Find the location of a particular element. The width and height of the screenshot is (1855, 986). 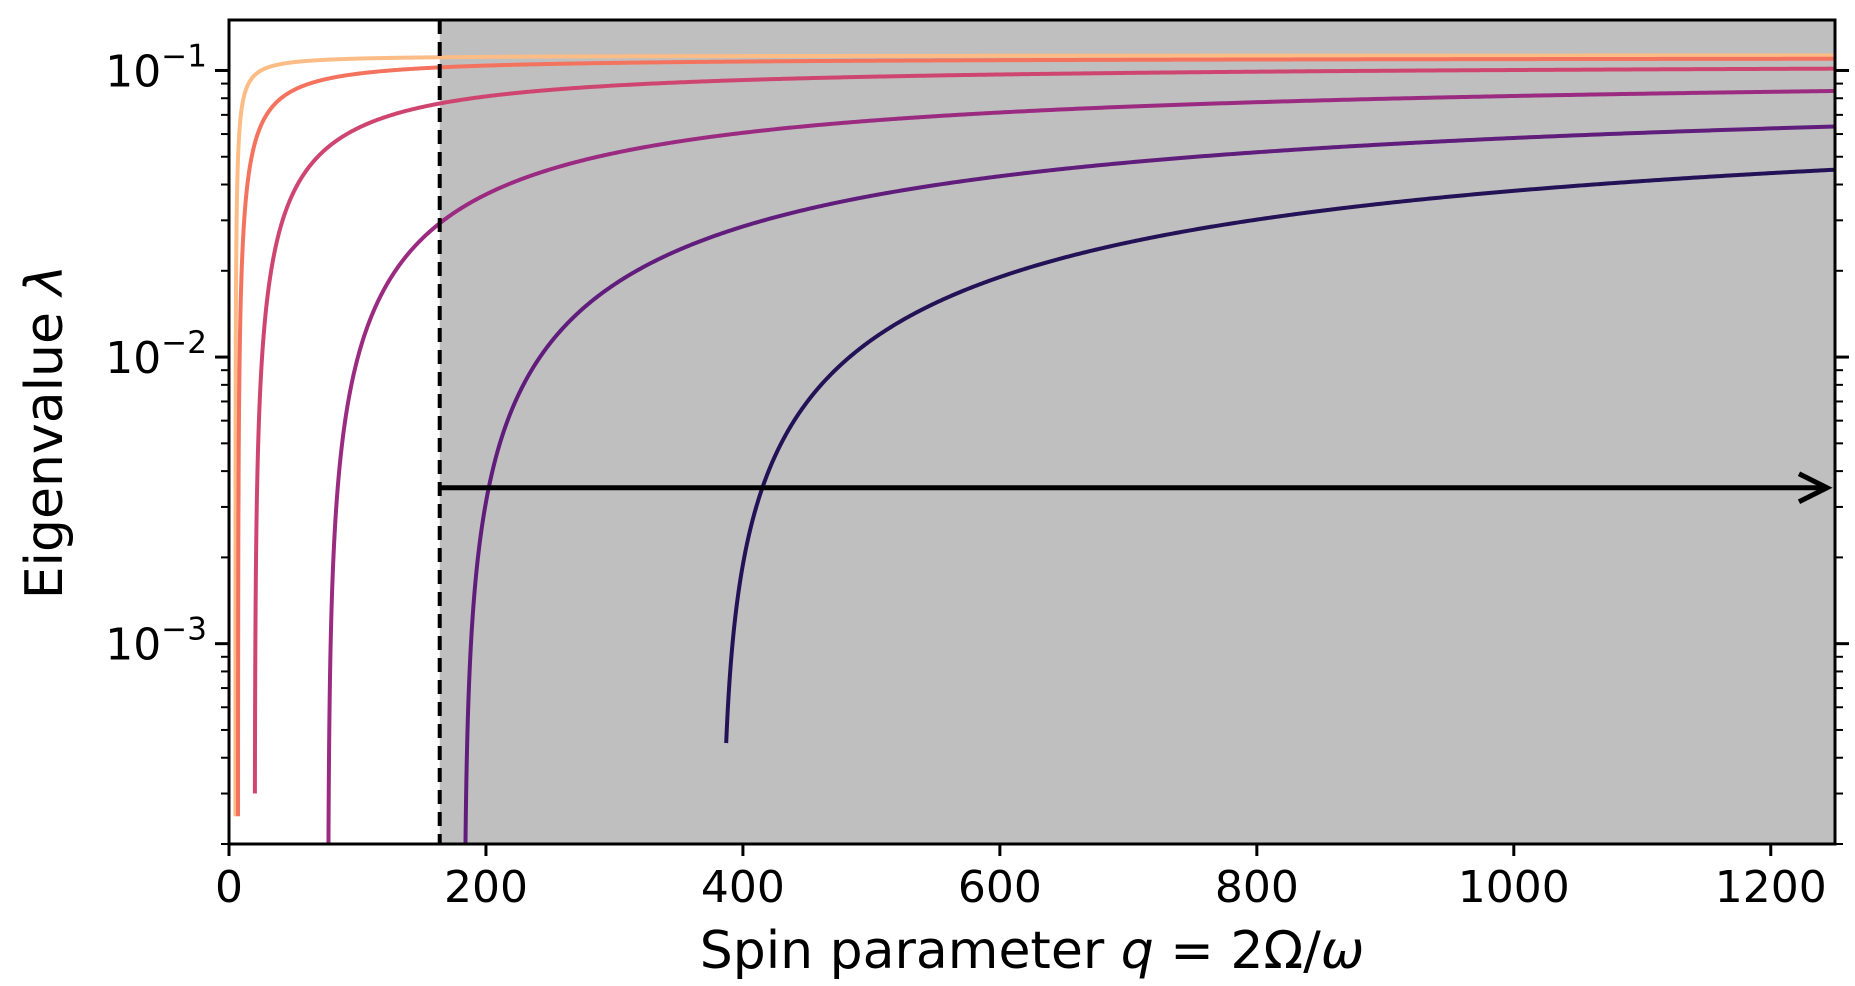

x-tick-label: 0 is located at coordinates (229, 887).